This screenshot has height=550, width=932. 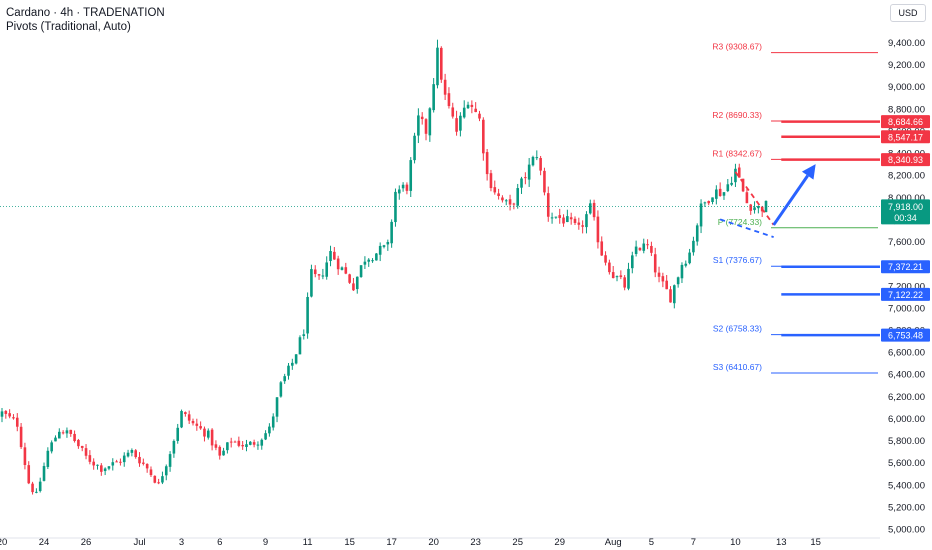 I want to click on y-tick-label: 5,400.00, so click(x=906, y=485).